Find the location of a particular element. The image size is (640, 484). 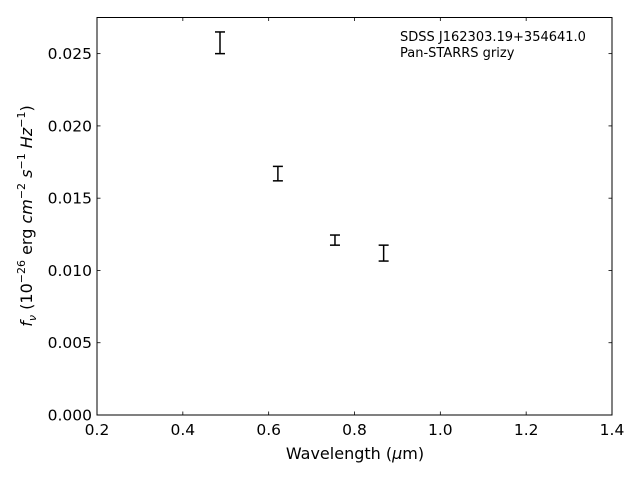

y-tick-label: 0.010 is located at coordinates (70, 271).